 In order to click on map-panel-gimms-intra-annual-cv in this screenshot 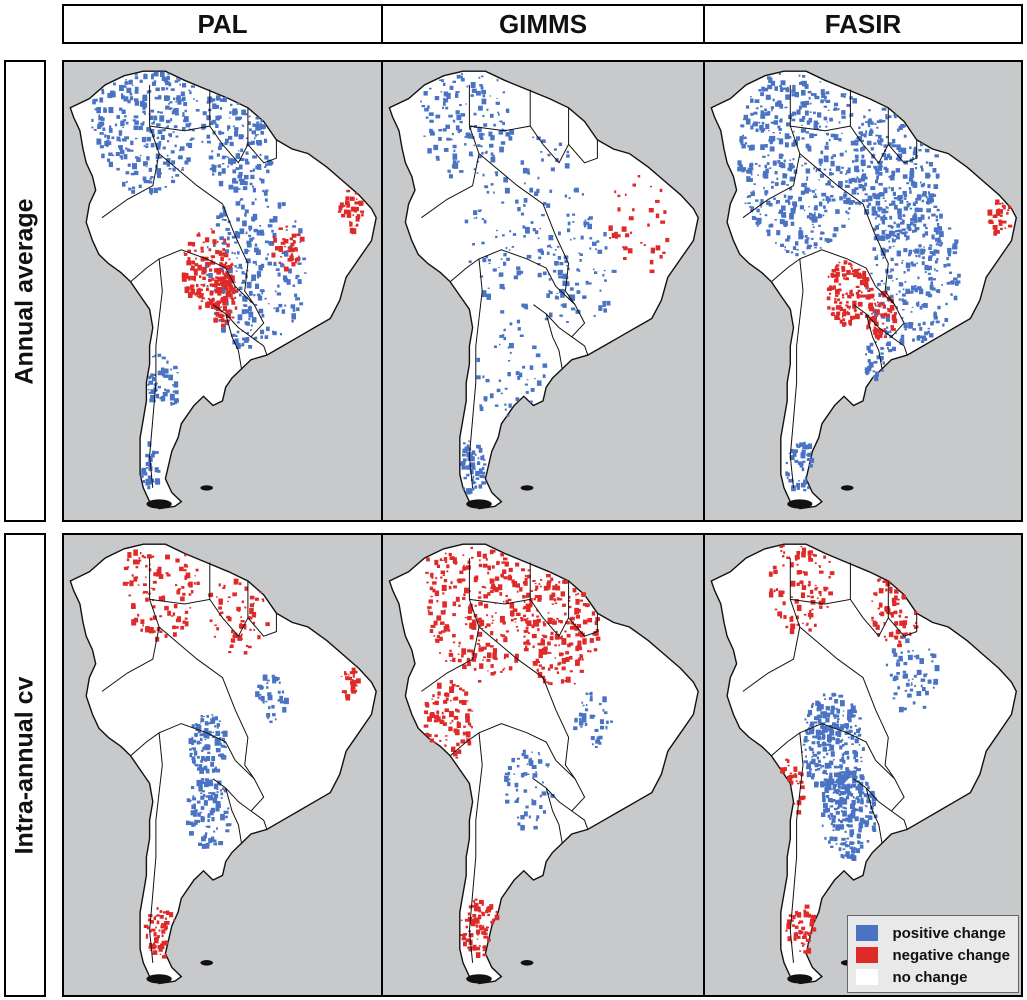, I will do `click(543, 765)`.